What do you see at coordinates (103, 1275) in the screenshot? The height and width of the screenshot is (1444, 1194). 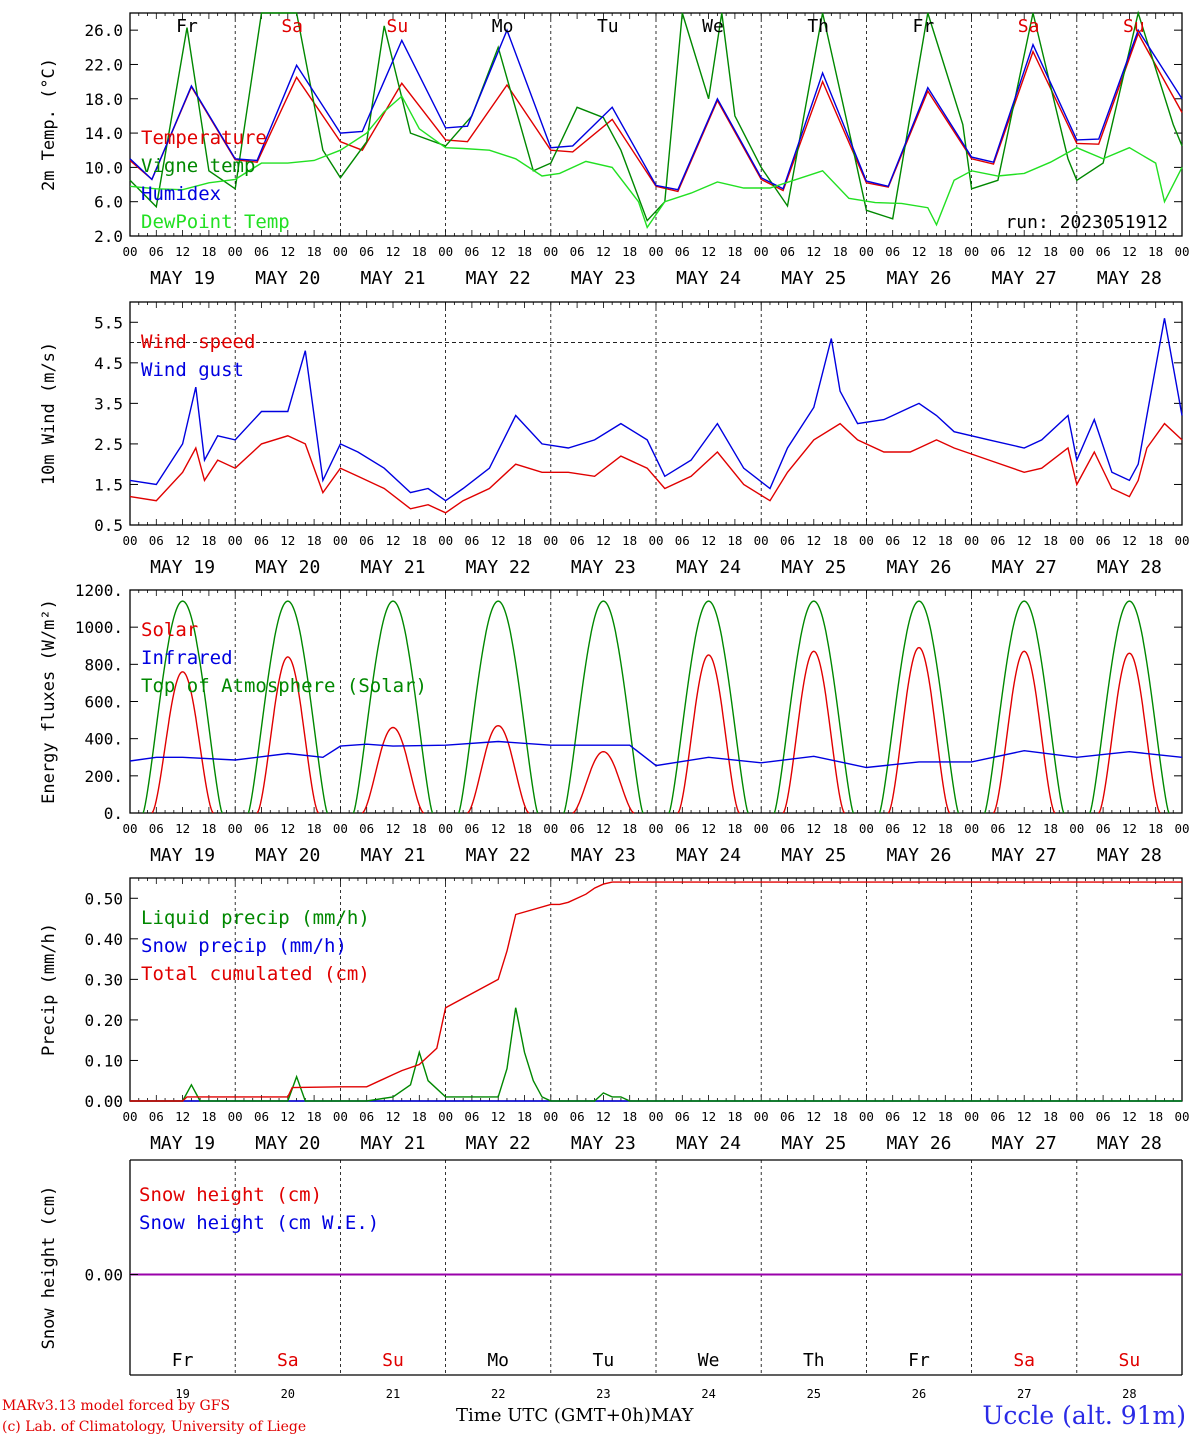 I see `y-tick-label: 0.00` at bounding box center [103, 1275].